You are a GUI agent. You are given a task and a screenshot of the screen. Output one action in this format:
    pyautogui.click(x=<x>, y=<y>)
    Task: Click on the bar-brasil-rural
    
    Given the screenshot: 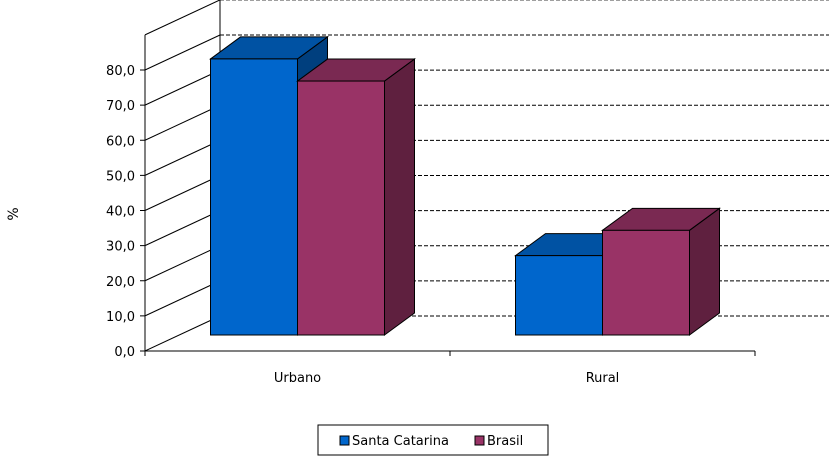 What is the action you would take?
    pyautogui.click(x=661, y=271)
    